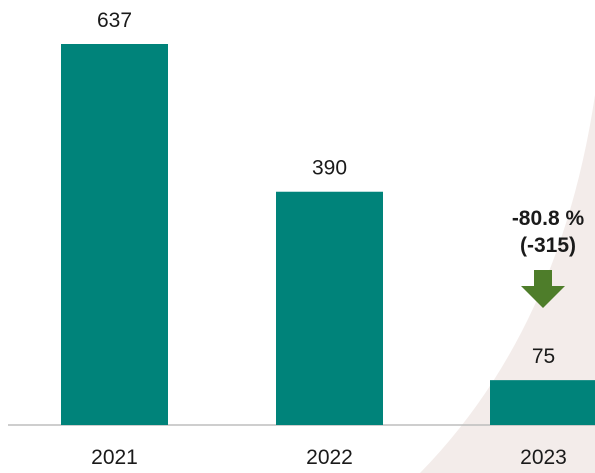 The width and height of the screenshot is (595, 473). I want to click on down-arrow-icon, so click(543, 289).